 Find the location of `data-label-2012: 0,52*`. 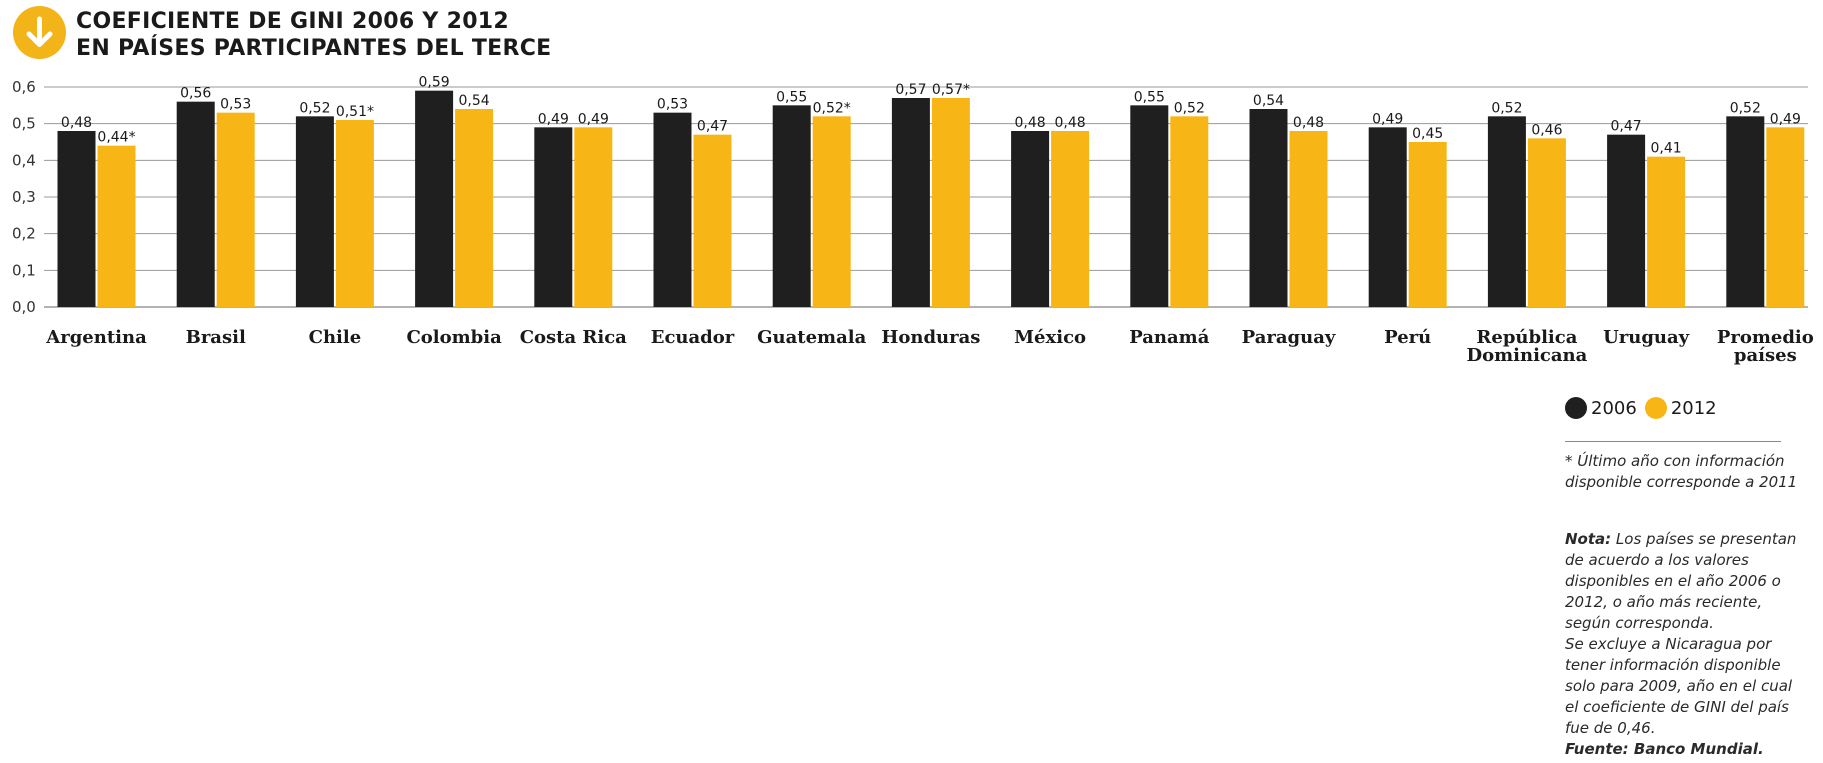

data-label-2012: 0,52* is located at coordinates (832, 108).